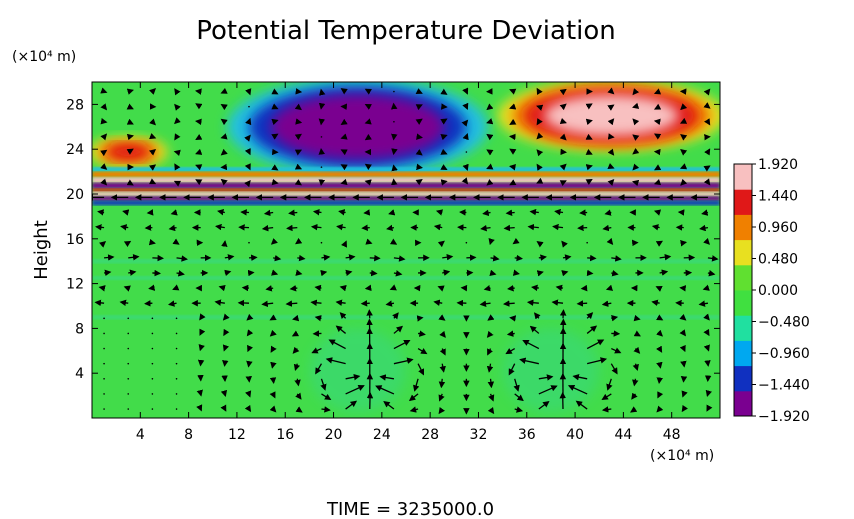 The height and width of the screenshot is (519, 854). What do you see at coordinates (406, 169) in the screenshot?
I see `band-stripe` at bounding box center [406, 169].